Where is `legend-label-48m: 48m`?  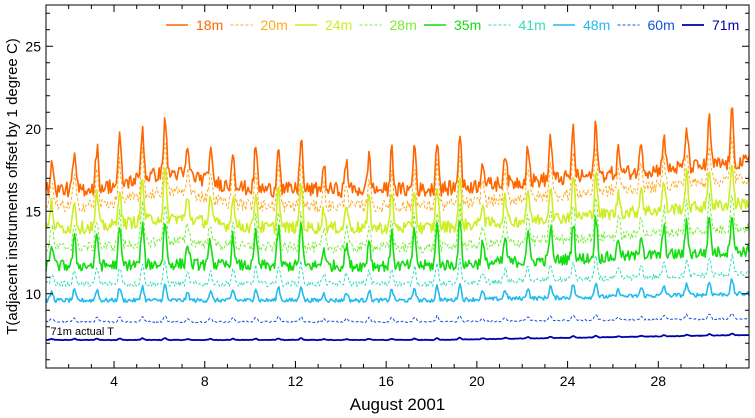
legend-label-48m: 48m is located at coordinates (596, 25).